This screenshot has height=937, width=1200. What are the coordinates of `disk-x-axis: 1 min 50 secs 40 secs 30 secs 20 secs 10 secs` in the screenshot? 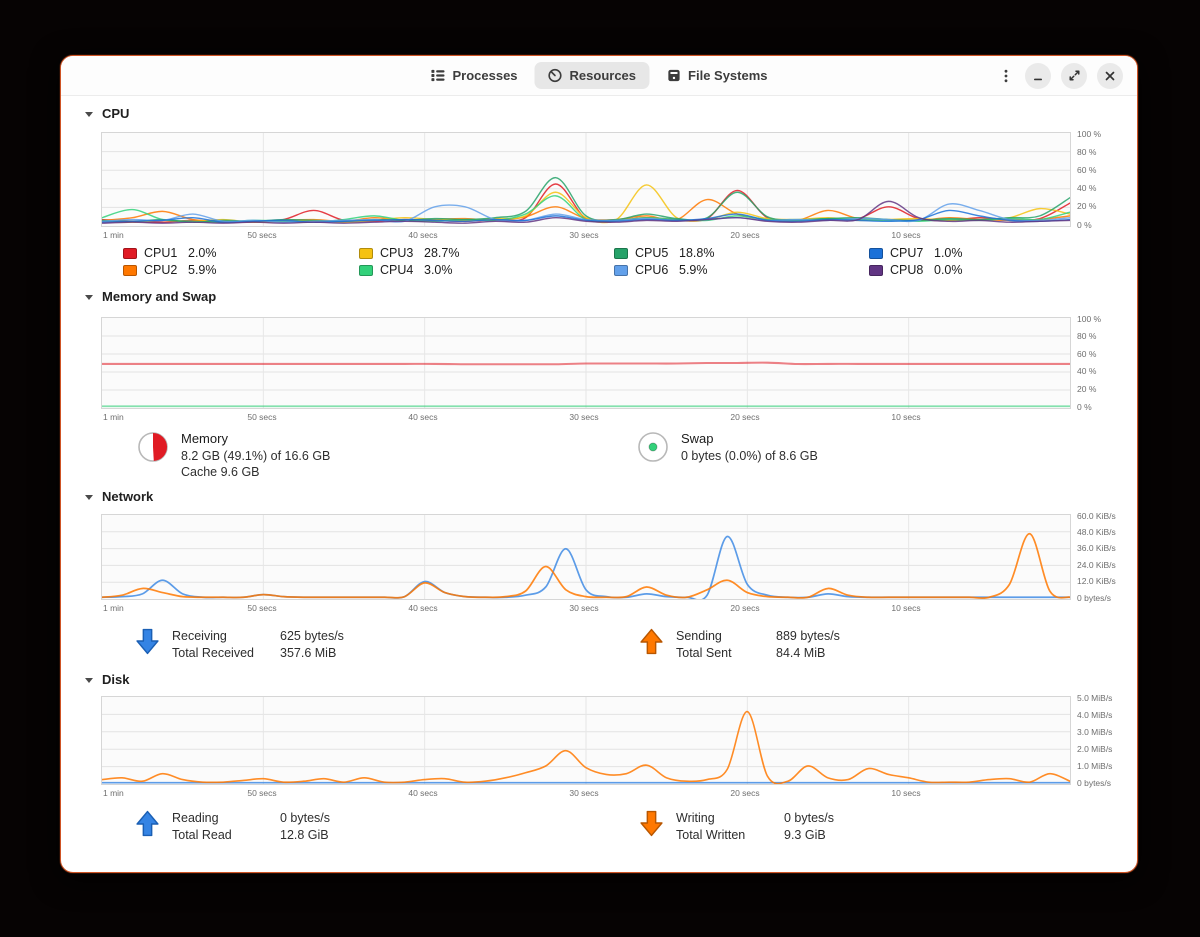 It's located at (586, 794).